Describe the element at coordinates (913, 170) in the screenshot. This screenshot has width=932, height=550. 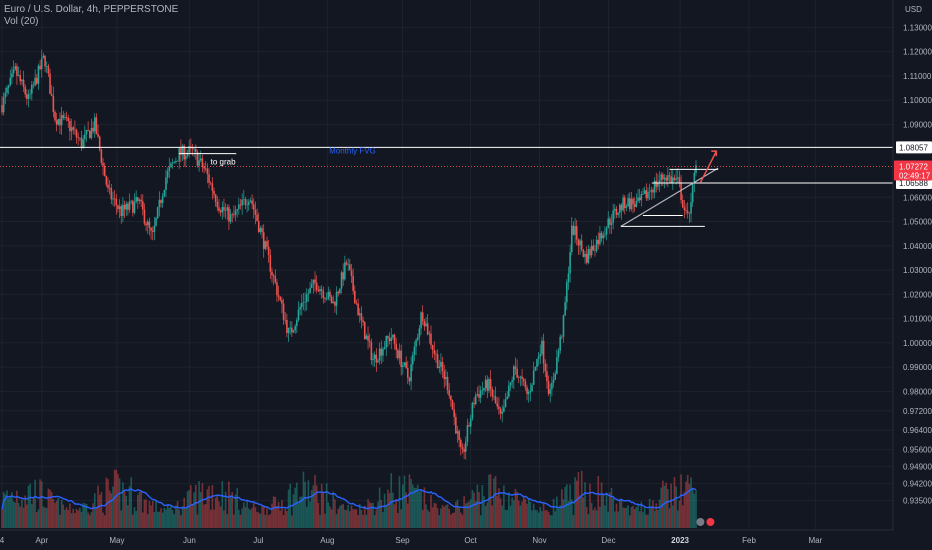
I see `current-price-badge` at that location.